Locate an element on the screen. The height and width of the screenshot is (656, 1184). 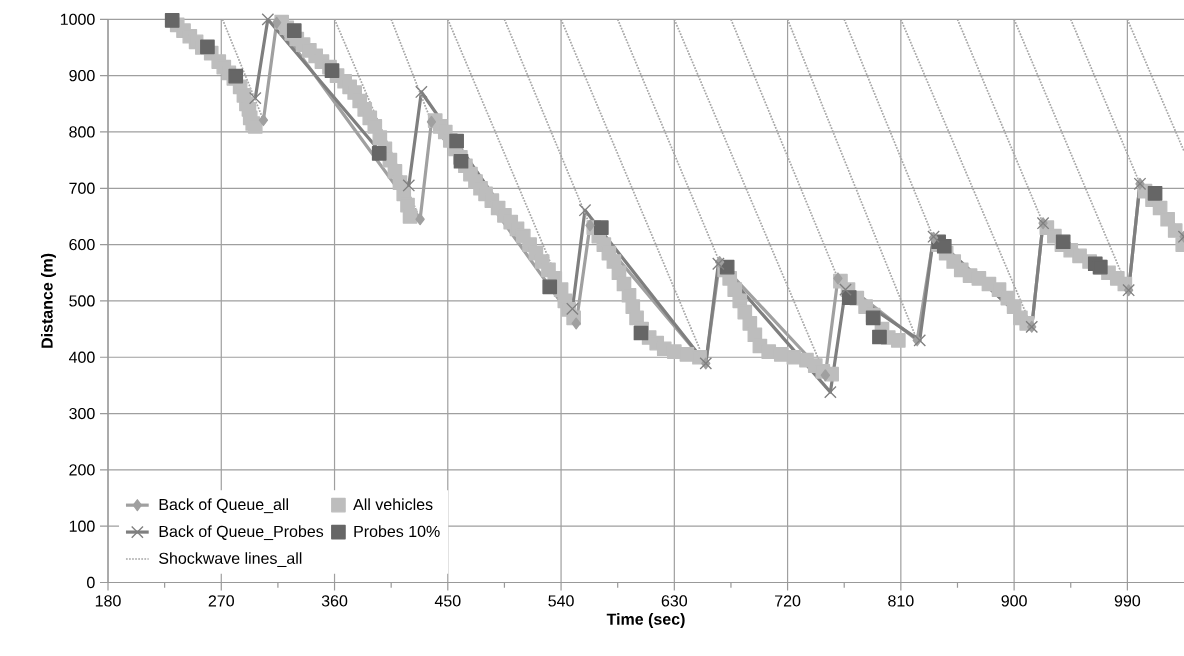
legend-label: Probes 10% is located at coordinates (397, 531).